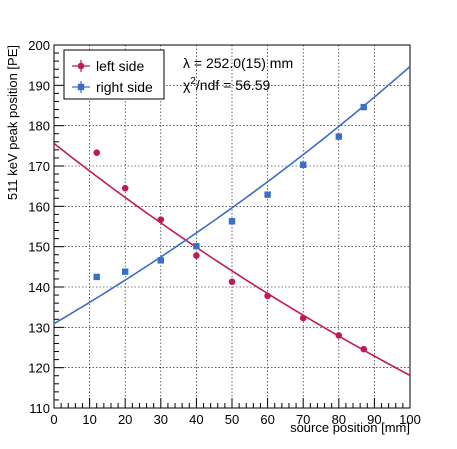 This screenshot has height=449, width=457. I want to click on annotation-chi2: χ2/ndf = 56.59, so click(226, 84).